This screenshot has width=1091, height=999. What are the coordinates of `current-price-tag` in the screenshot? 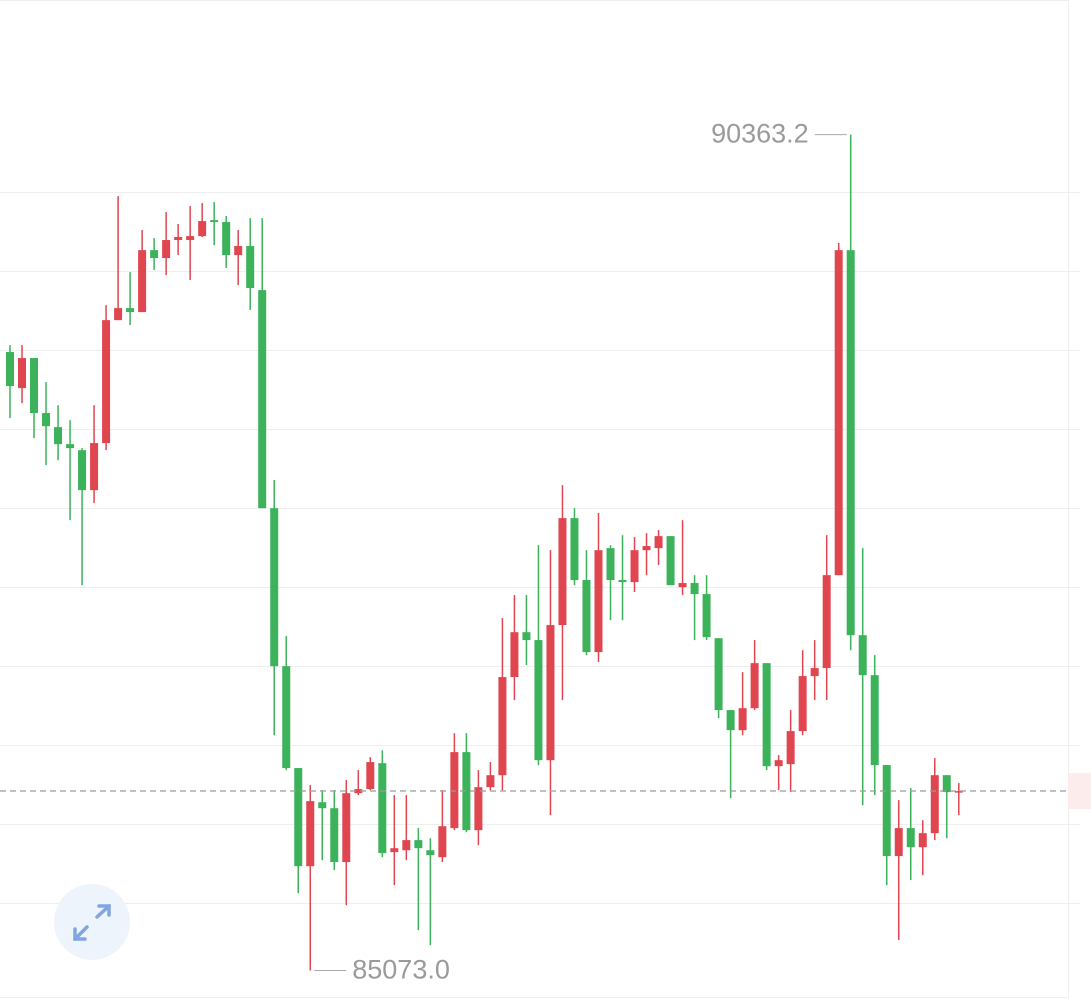 It's located at (1079, 790).